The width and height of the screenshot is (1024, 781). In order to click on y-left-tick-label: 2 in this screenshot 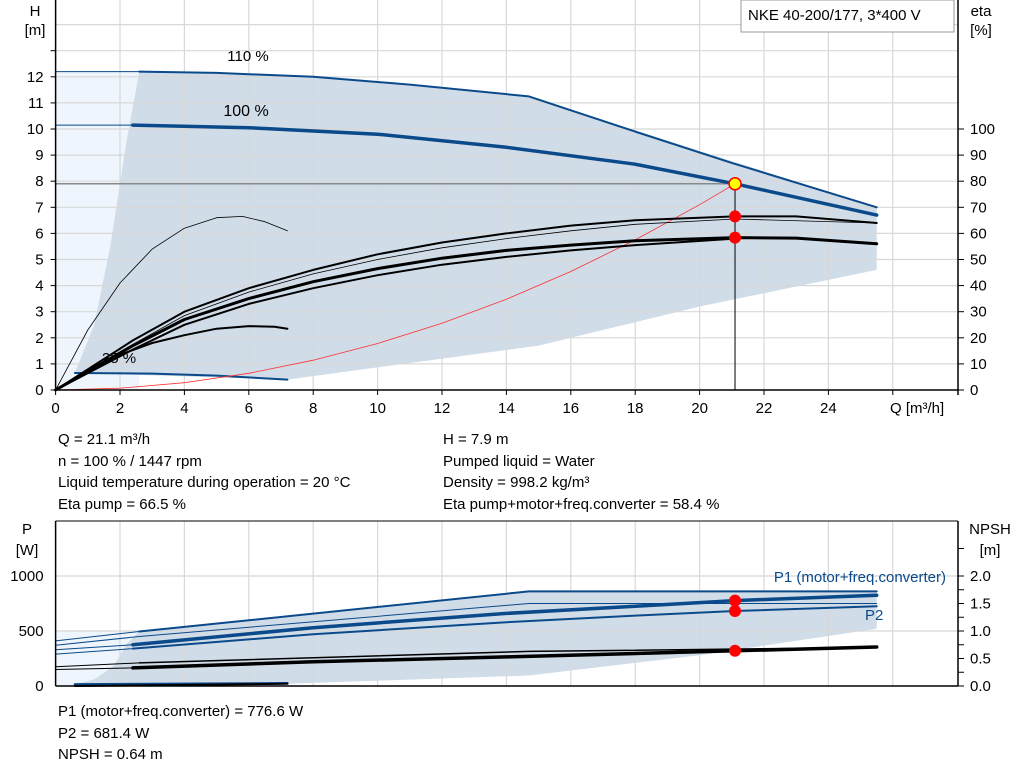, I will do `click(39, 338)`.